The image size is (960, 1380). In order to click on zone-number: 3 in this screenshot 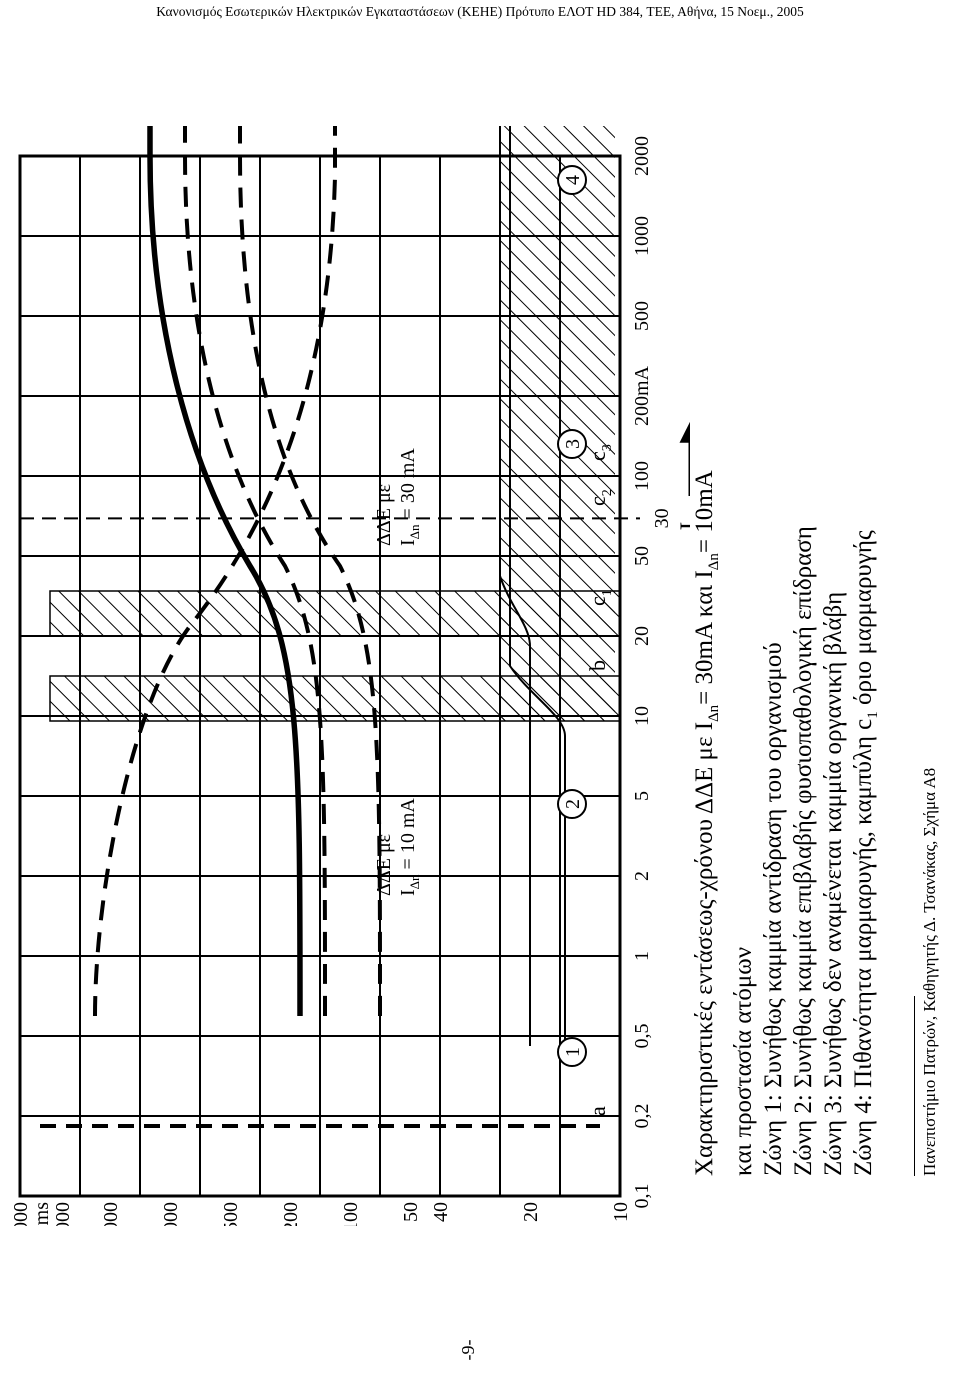, I will do `click(573, 444)`.